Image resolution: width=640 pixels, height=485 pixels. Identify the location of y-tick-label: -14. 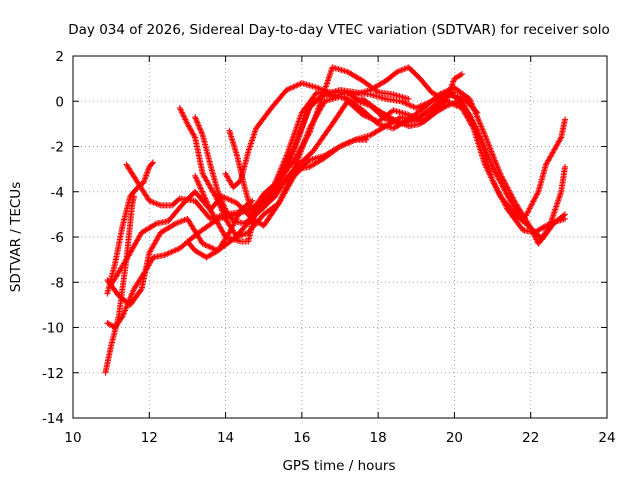
(53, 419).